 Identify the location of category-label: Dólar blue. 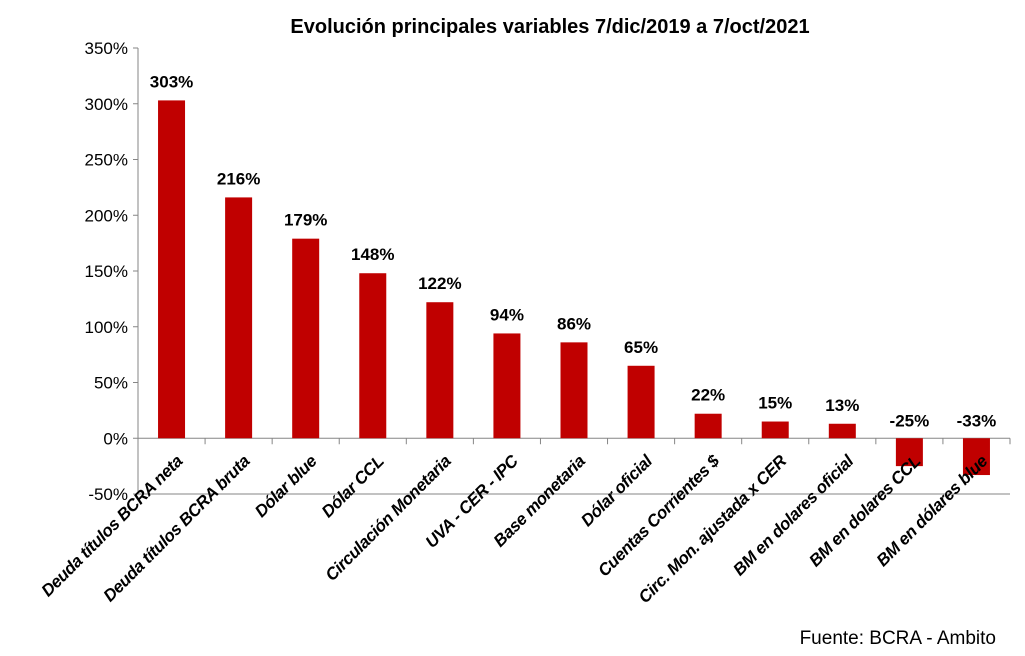
(285, 486).